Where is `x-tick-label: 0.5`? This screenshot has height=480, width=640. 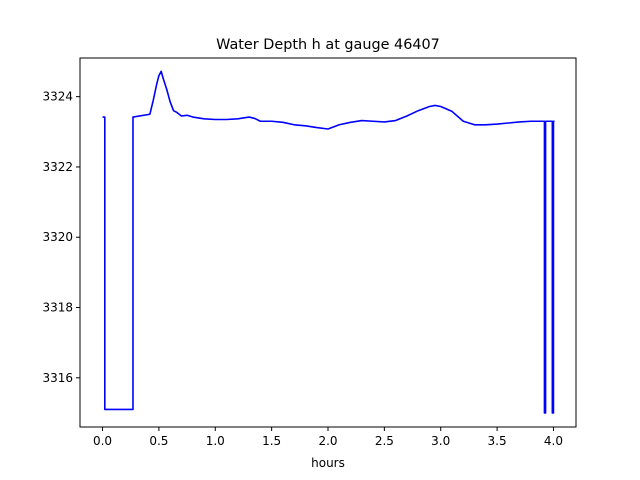 x-tick-label: 0.5 is located at coordinates (158, 441).